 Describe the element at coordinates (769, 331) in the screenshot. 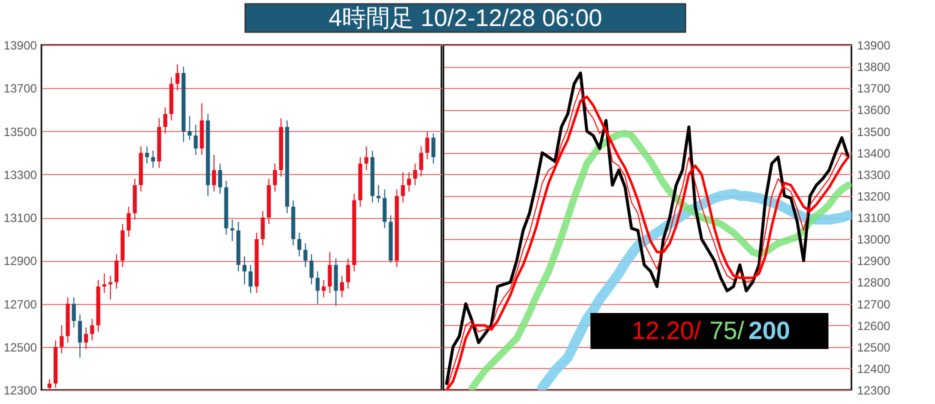

I see `annotation: 200` at that location.